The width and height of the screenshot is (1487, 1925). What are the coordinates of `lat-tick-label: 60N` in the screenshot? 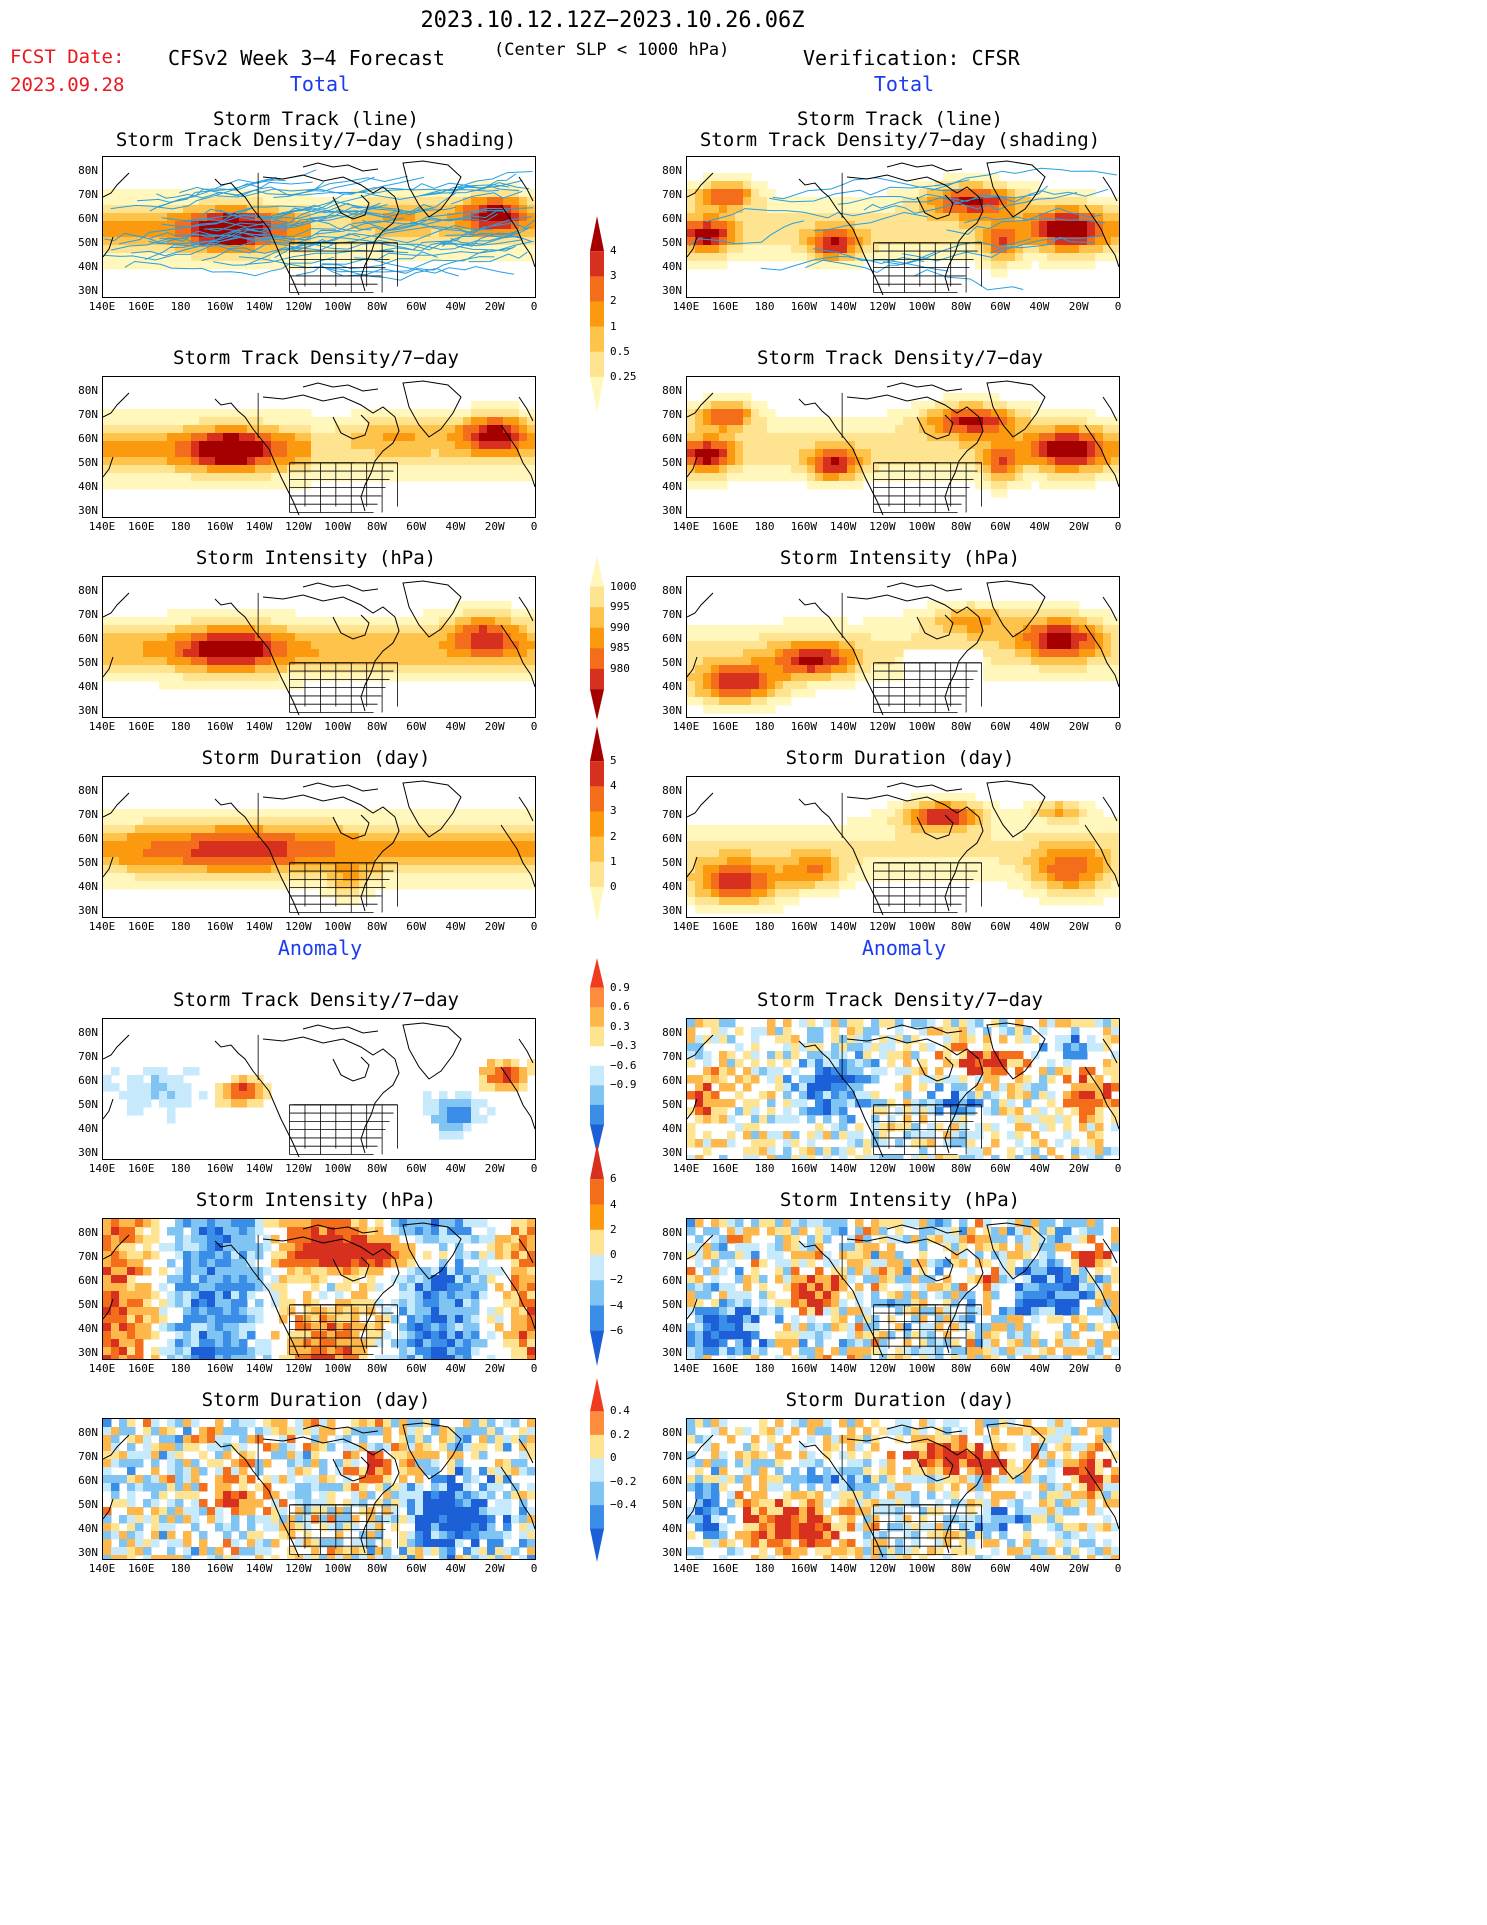 It's located at (88, 1280).